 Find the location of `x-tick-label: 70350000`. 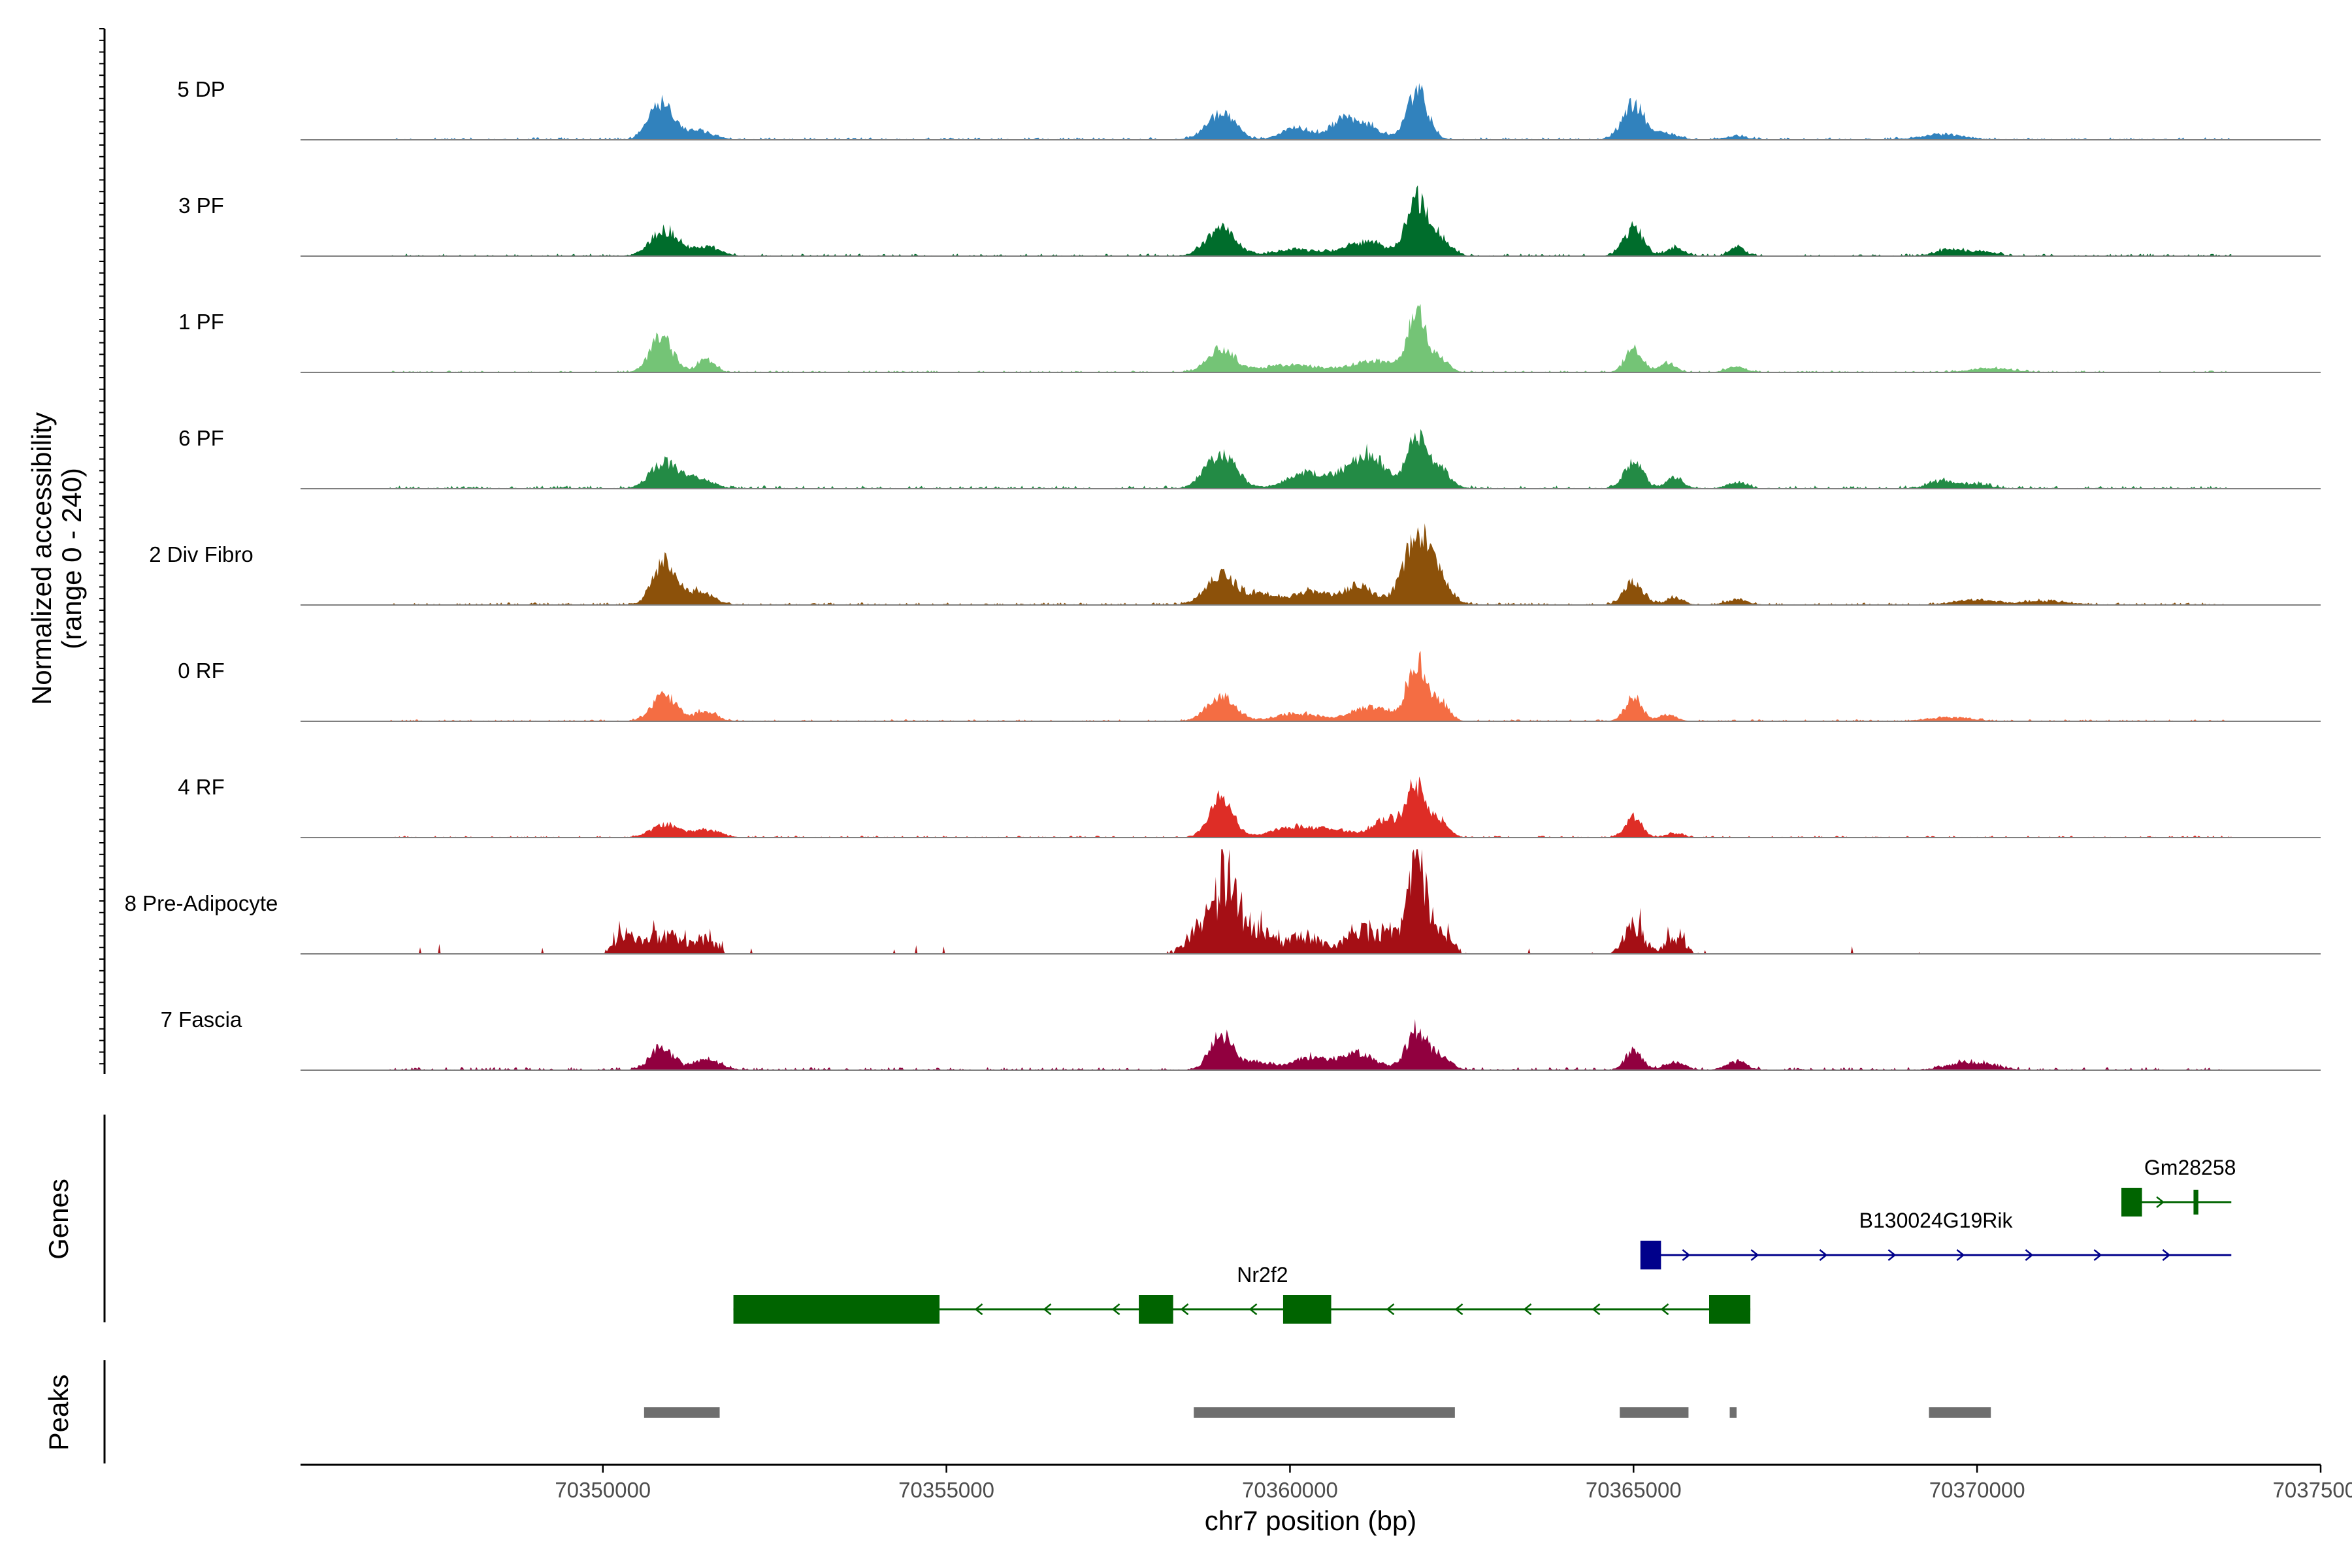

x-tick-label: 70350000 is located at coordinates (603, 1490).